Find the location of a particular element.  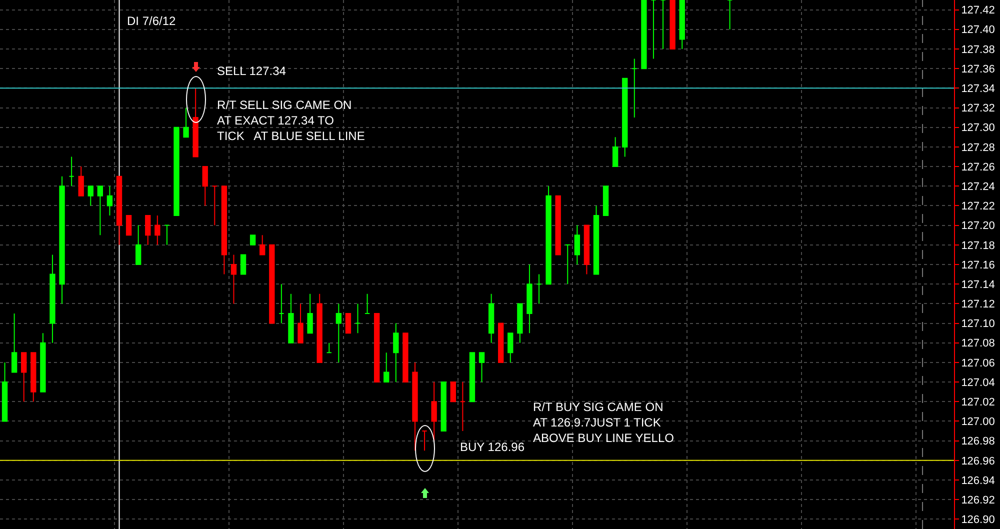

y-tick-label: 126.98 is located at coordinates (978, 442).